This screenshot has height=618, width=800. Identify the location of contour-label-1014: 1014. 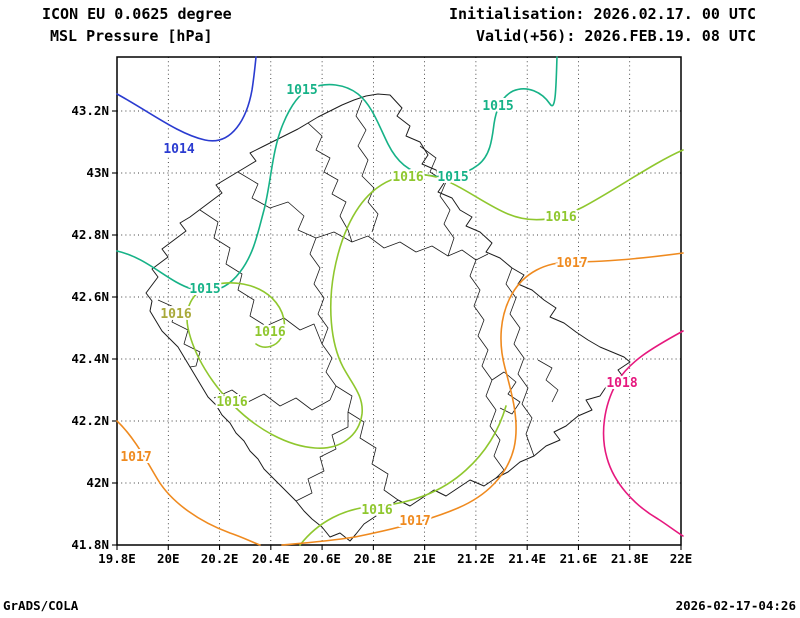
(178, 149).